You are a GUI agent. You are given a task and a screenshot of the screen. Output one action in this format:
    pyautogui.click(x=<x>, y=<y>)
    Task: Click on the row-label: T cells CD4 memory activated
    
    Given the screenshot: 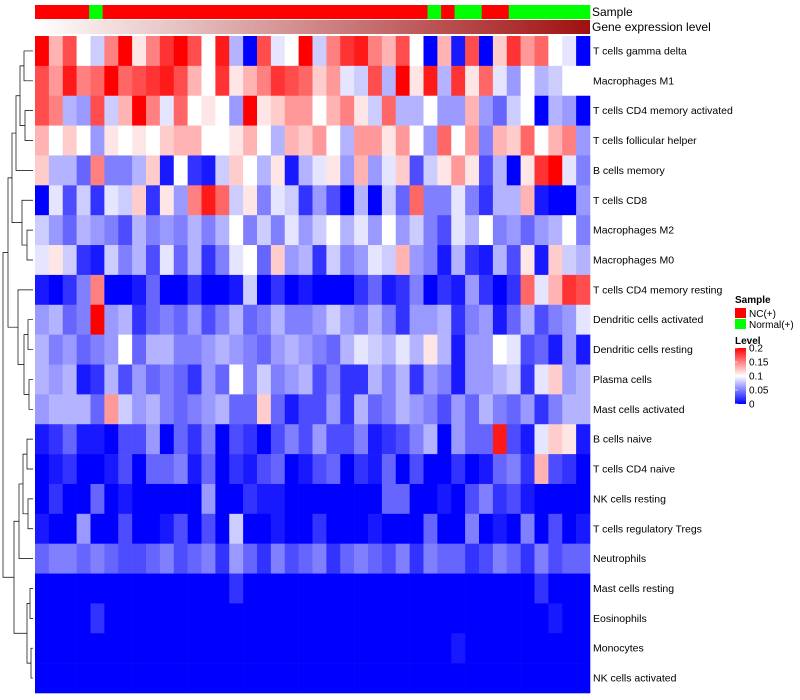 What is the action you would take?
    pyautogui.click(x=663, y=111)
    